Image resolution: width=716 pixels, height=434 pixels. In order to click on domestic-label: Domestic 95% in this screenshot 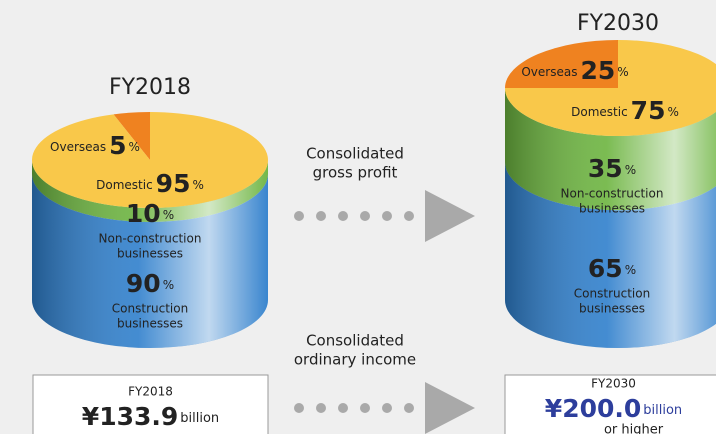, I will do `click(150, 183)`.